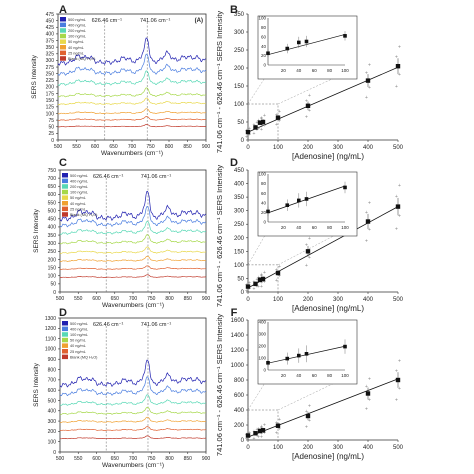  Describe the element at coordinates (219, 236) in the screenshot. I see `y-axis-label: 741.06 cm⁻¹ - 626.46 cm⁻¹ SERS Intensity` at that location.